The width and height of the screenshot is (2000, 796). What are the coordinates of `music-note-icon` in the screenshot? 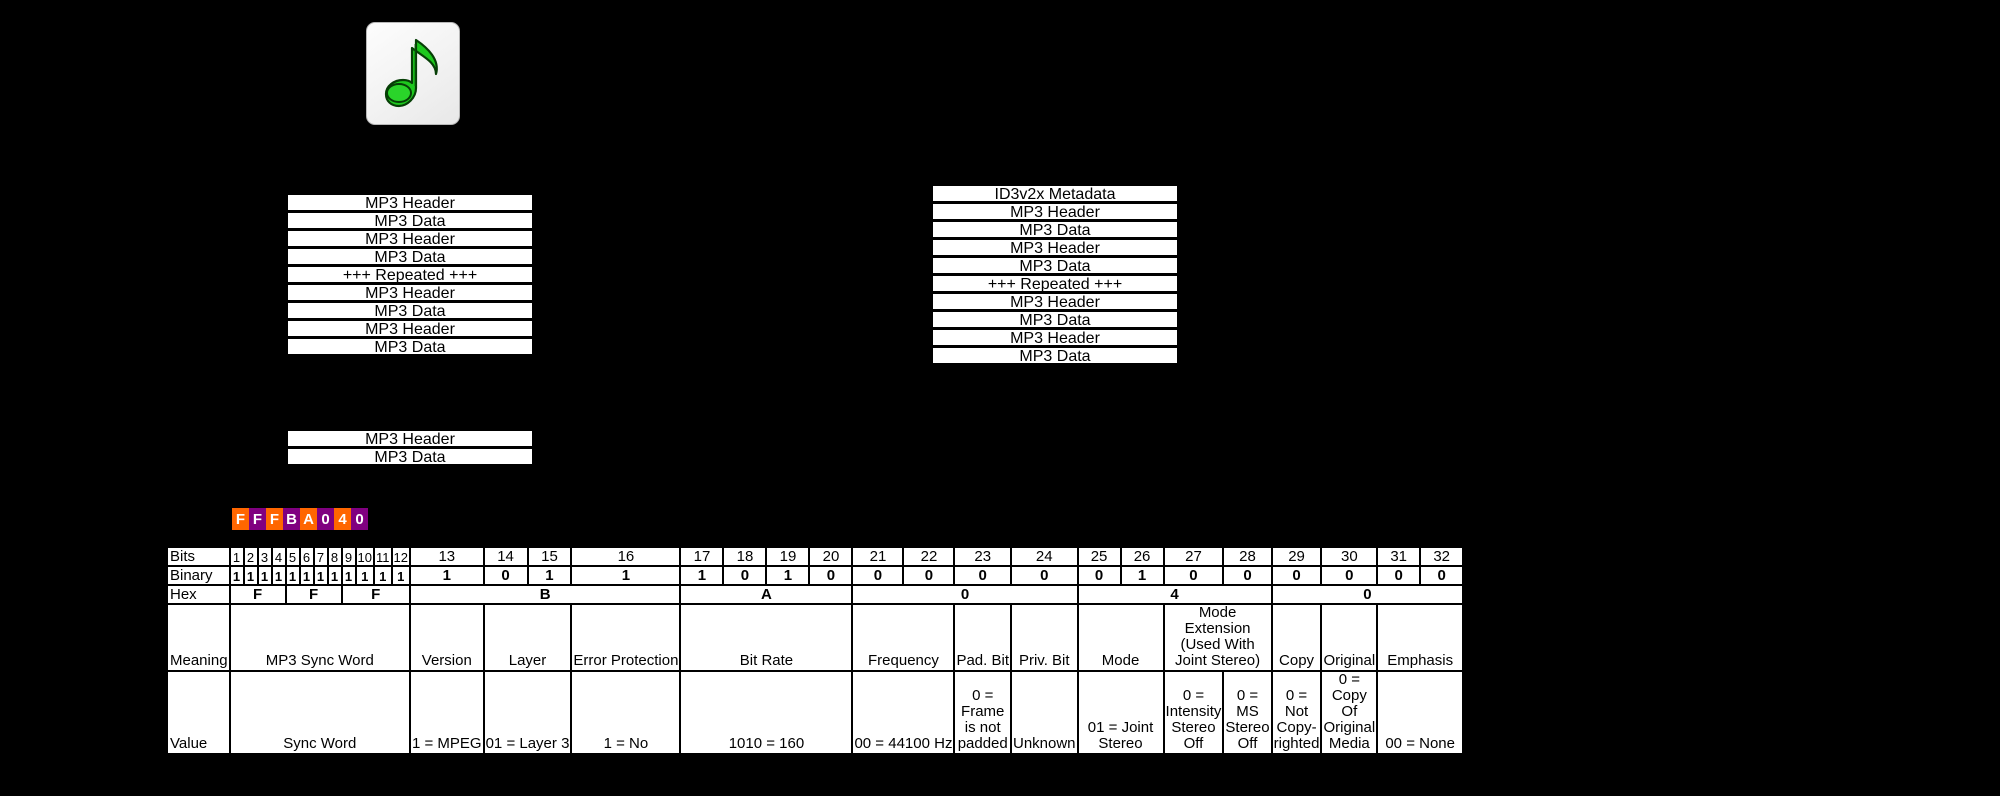 It's located at (411, 72).